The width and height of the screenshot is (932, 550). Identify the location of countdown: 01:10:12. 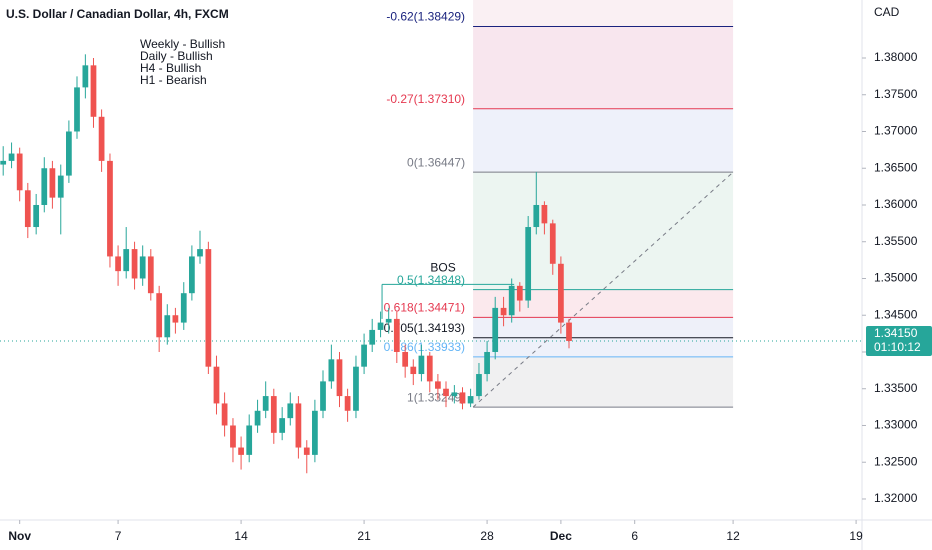
(897, 347).